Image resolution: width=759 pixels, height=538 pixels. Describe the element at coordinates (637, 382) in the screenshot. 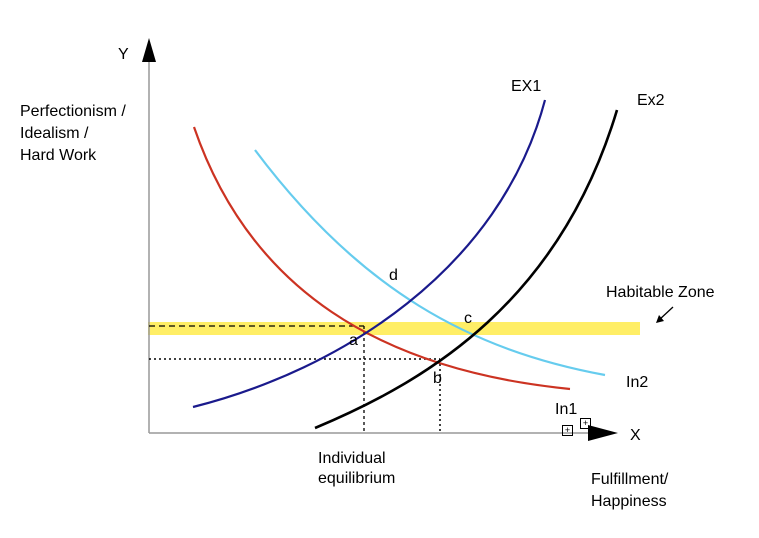

I see `in2-label: In2` at that location.